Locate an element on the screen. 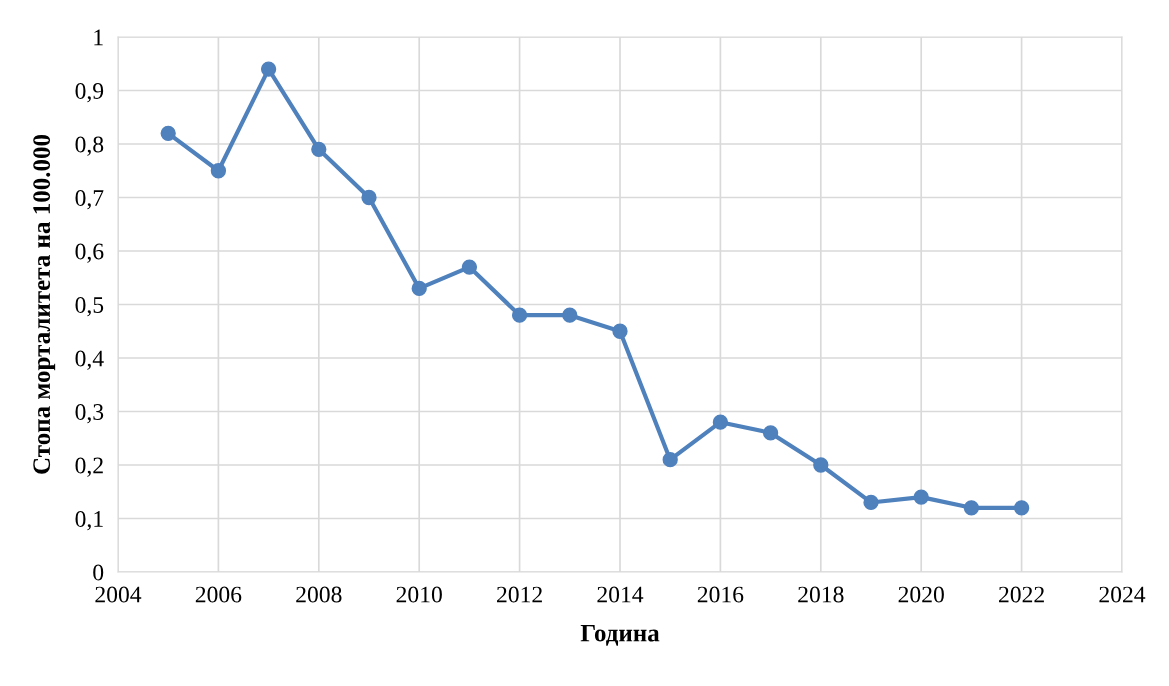  x-tick-label: 2014 is located at coordinates (620, 594).